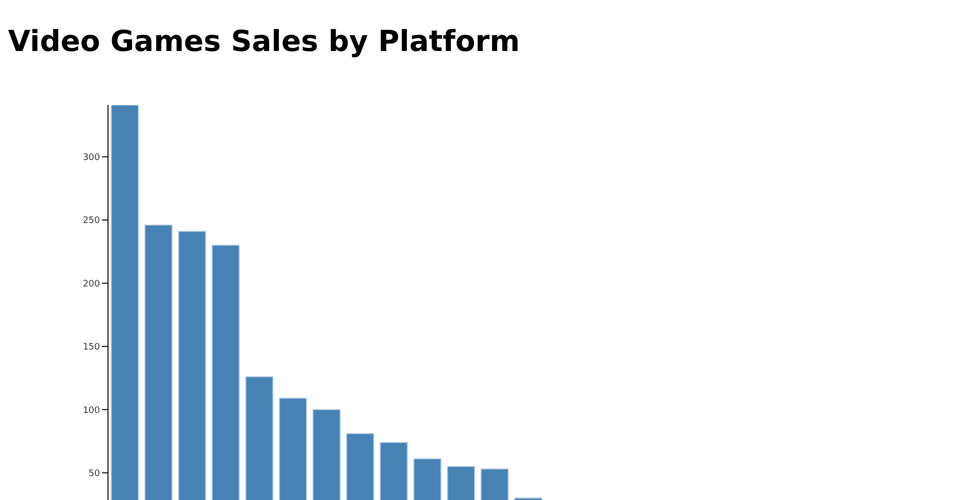 The image size is (960, 500). I want to click on y-tick-label: 150, so click(91, 347).